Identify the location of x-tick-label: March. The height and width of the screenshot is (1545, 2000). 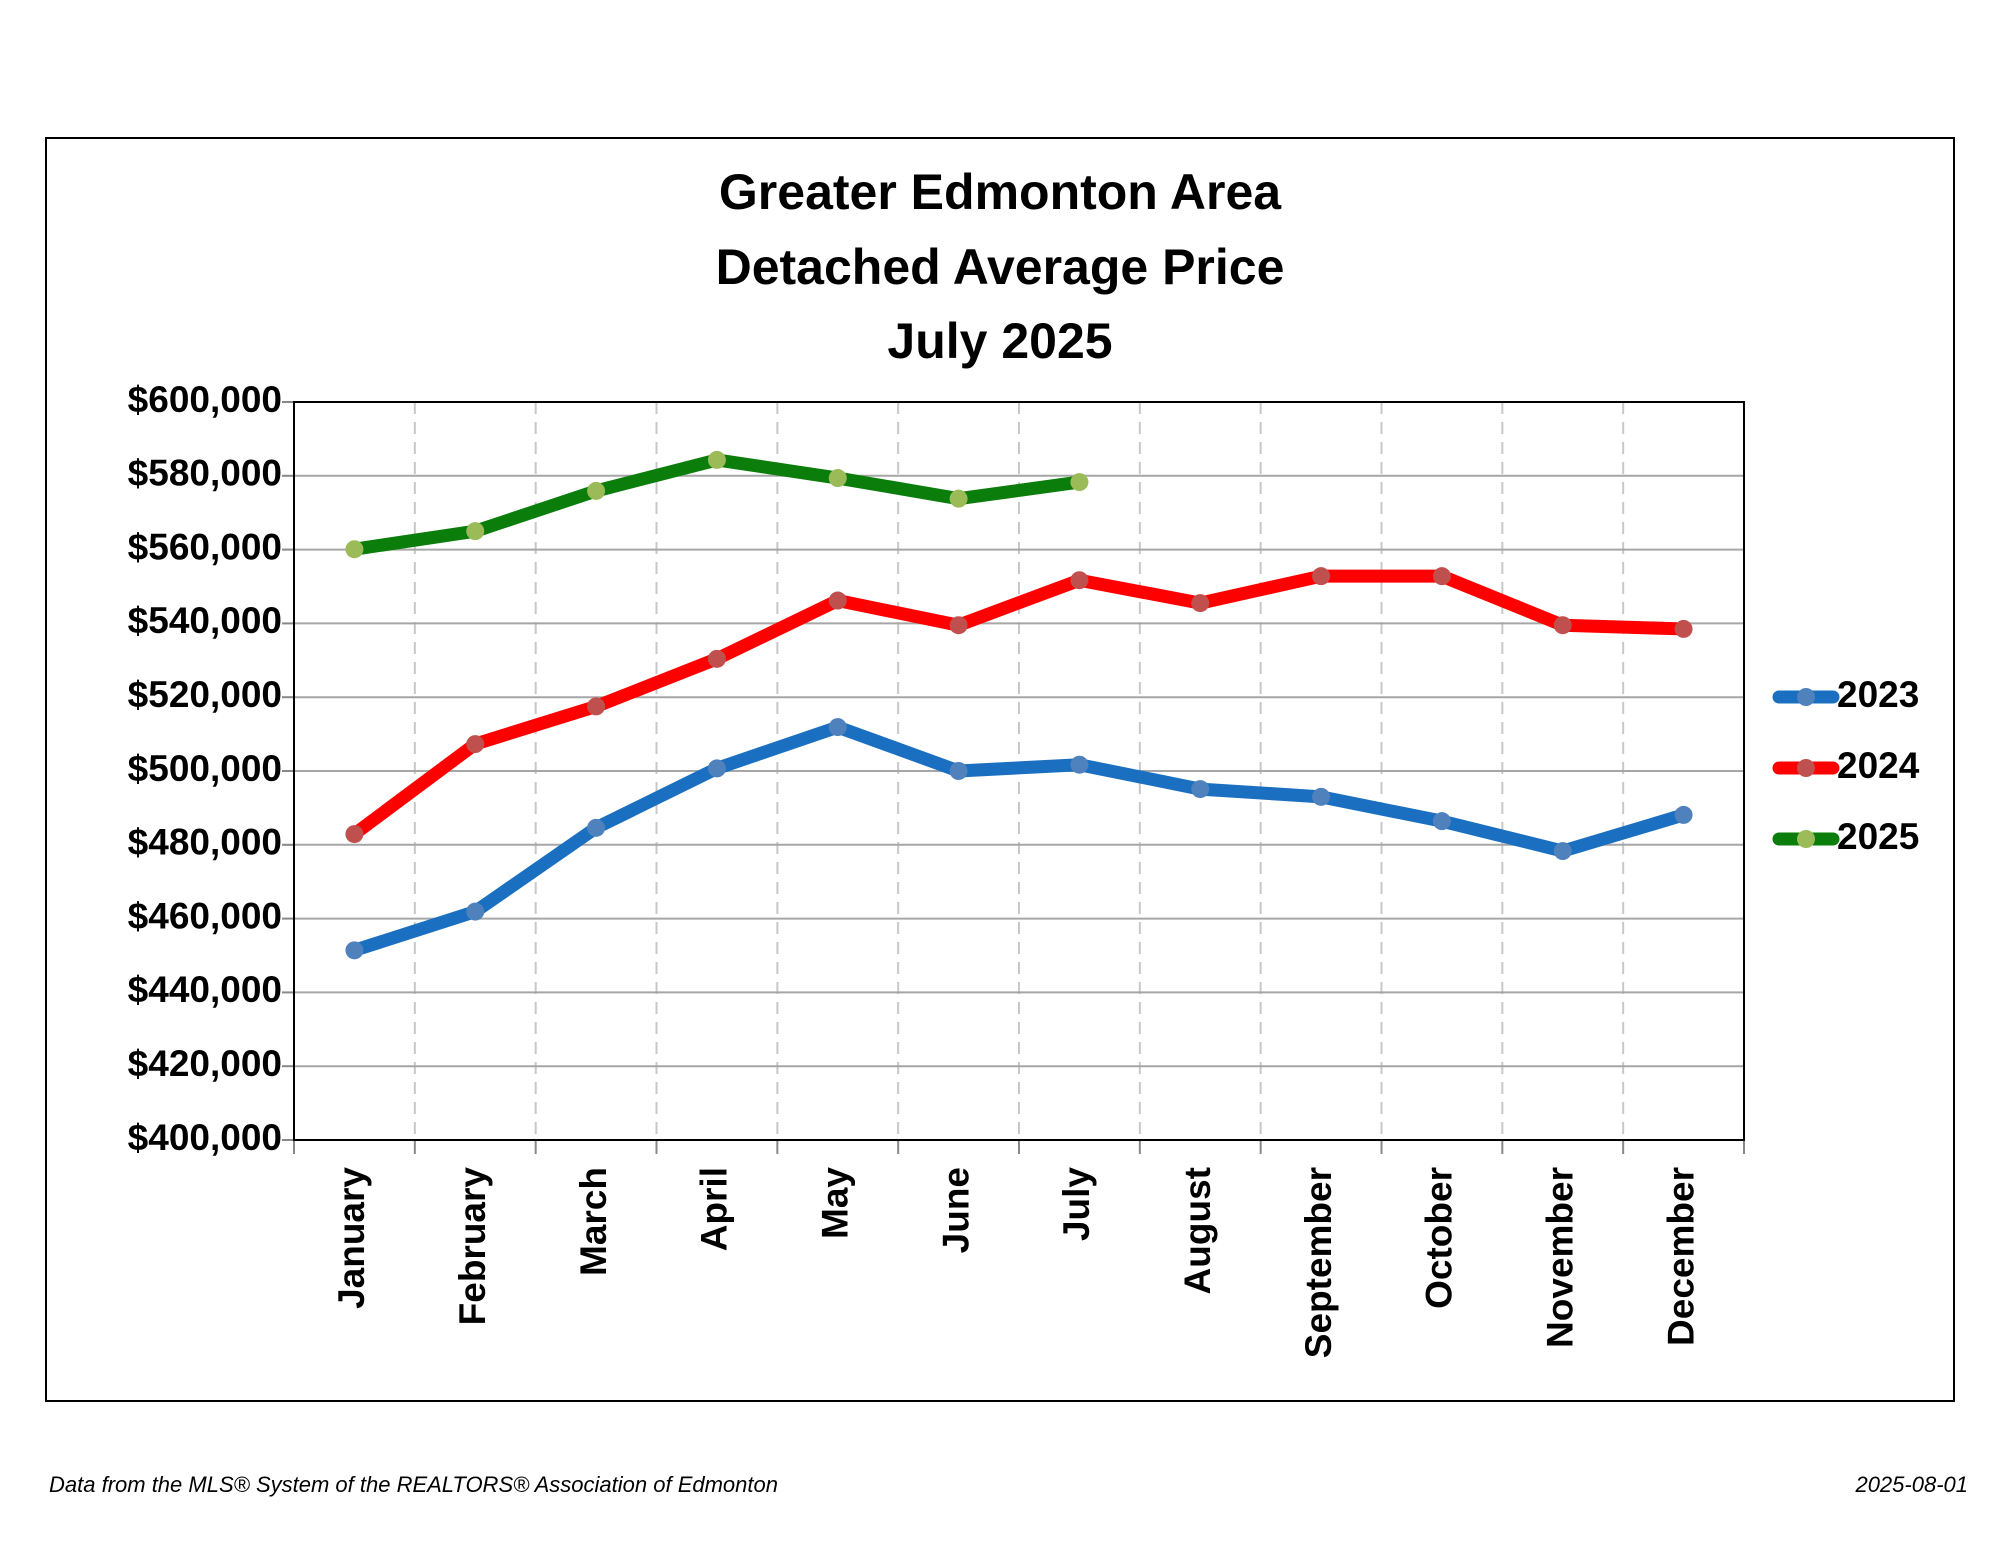
(593, 1221).